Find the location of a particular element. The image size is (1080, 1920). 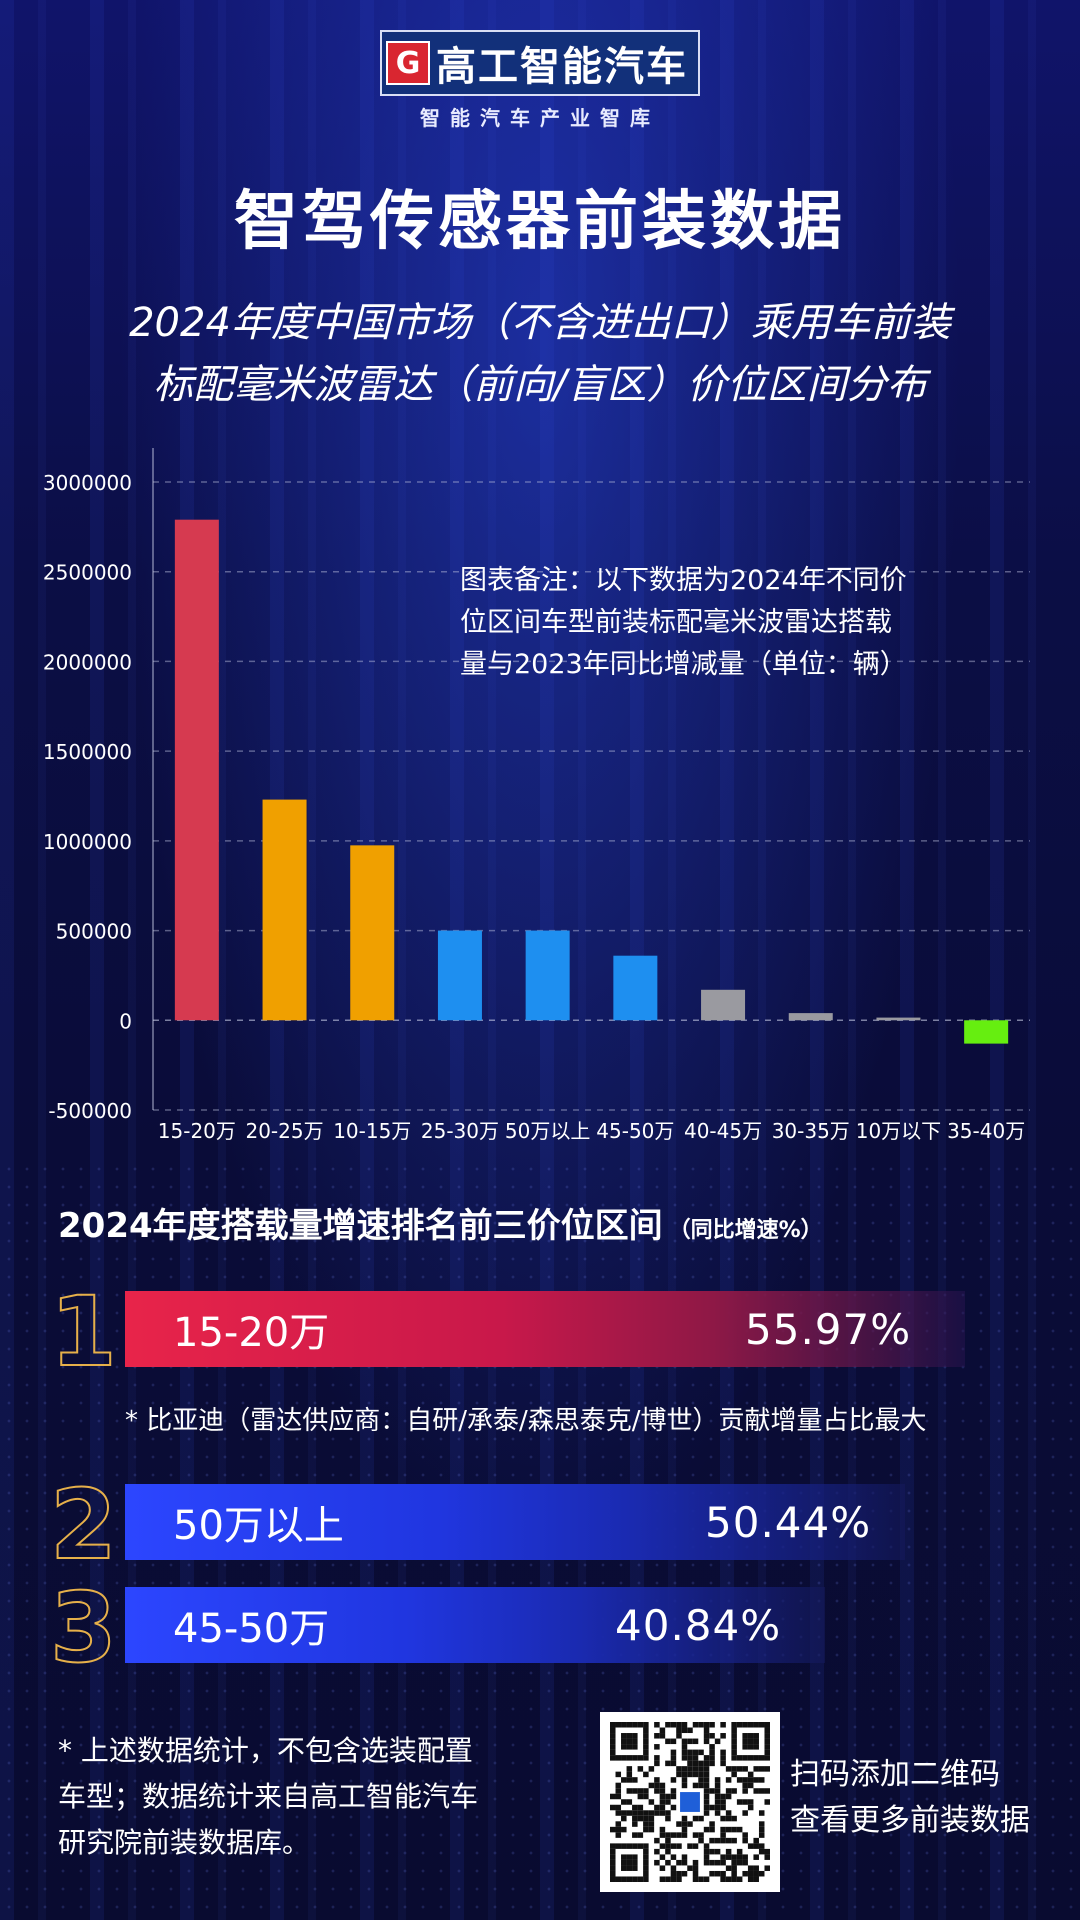

y-tick-label: 1500000 is located at coordinates (87, 752).